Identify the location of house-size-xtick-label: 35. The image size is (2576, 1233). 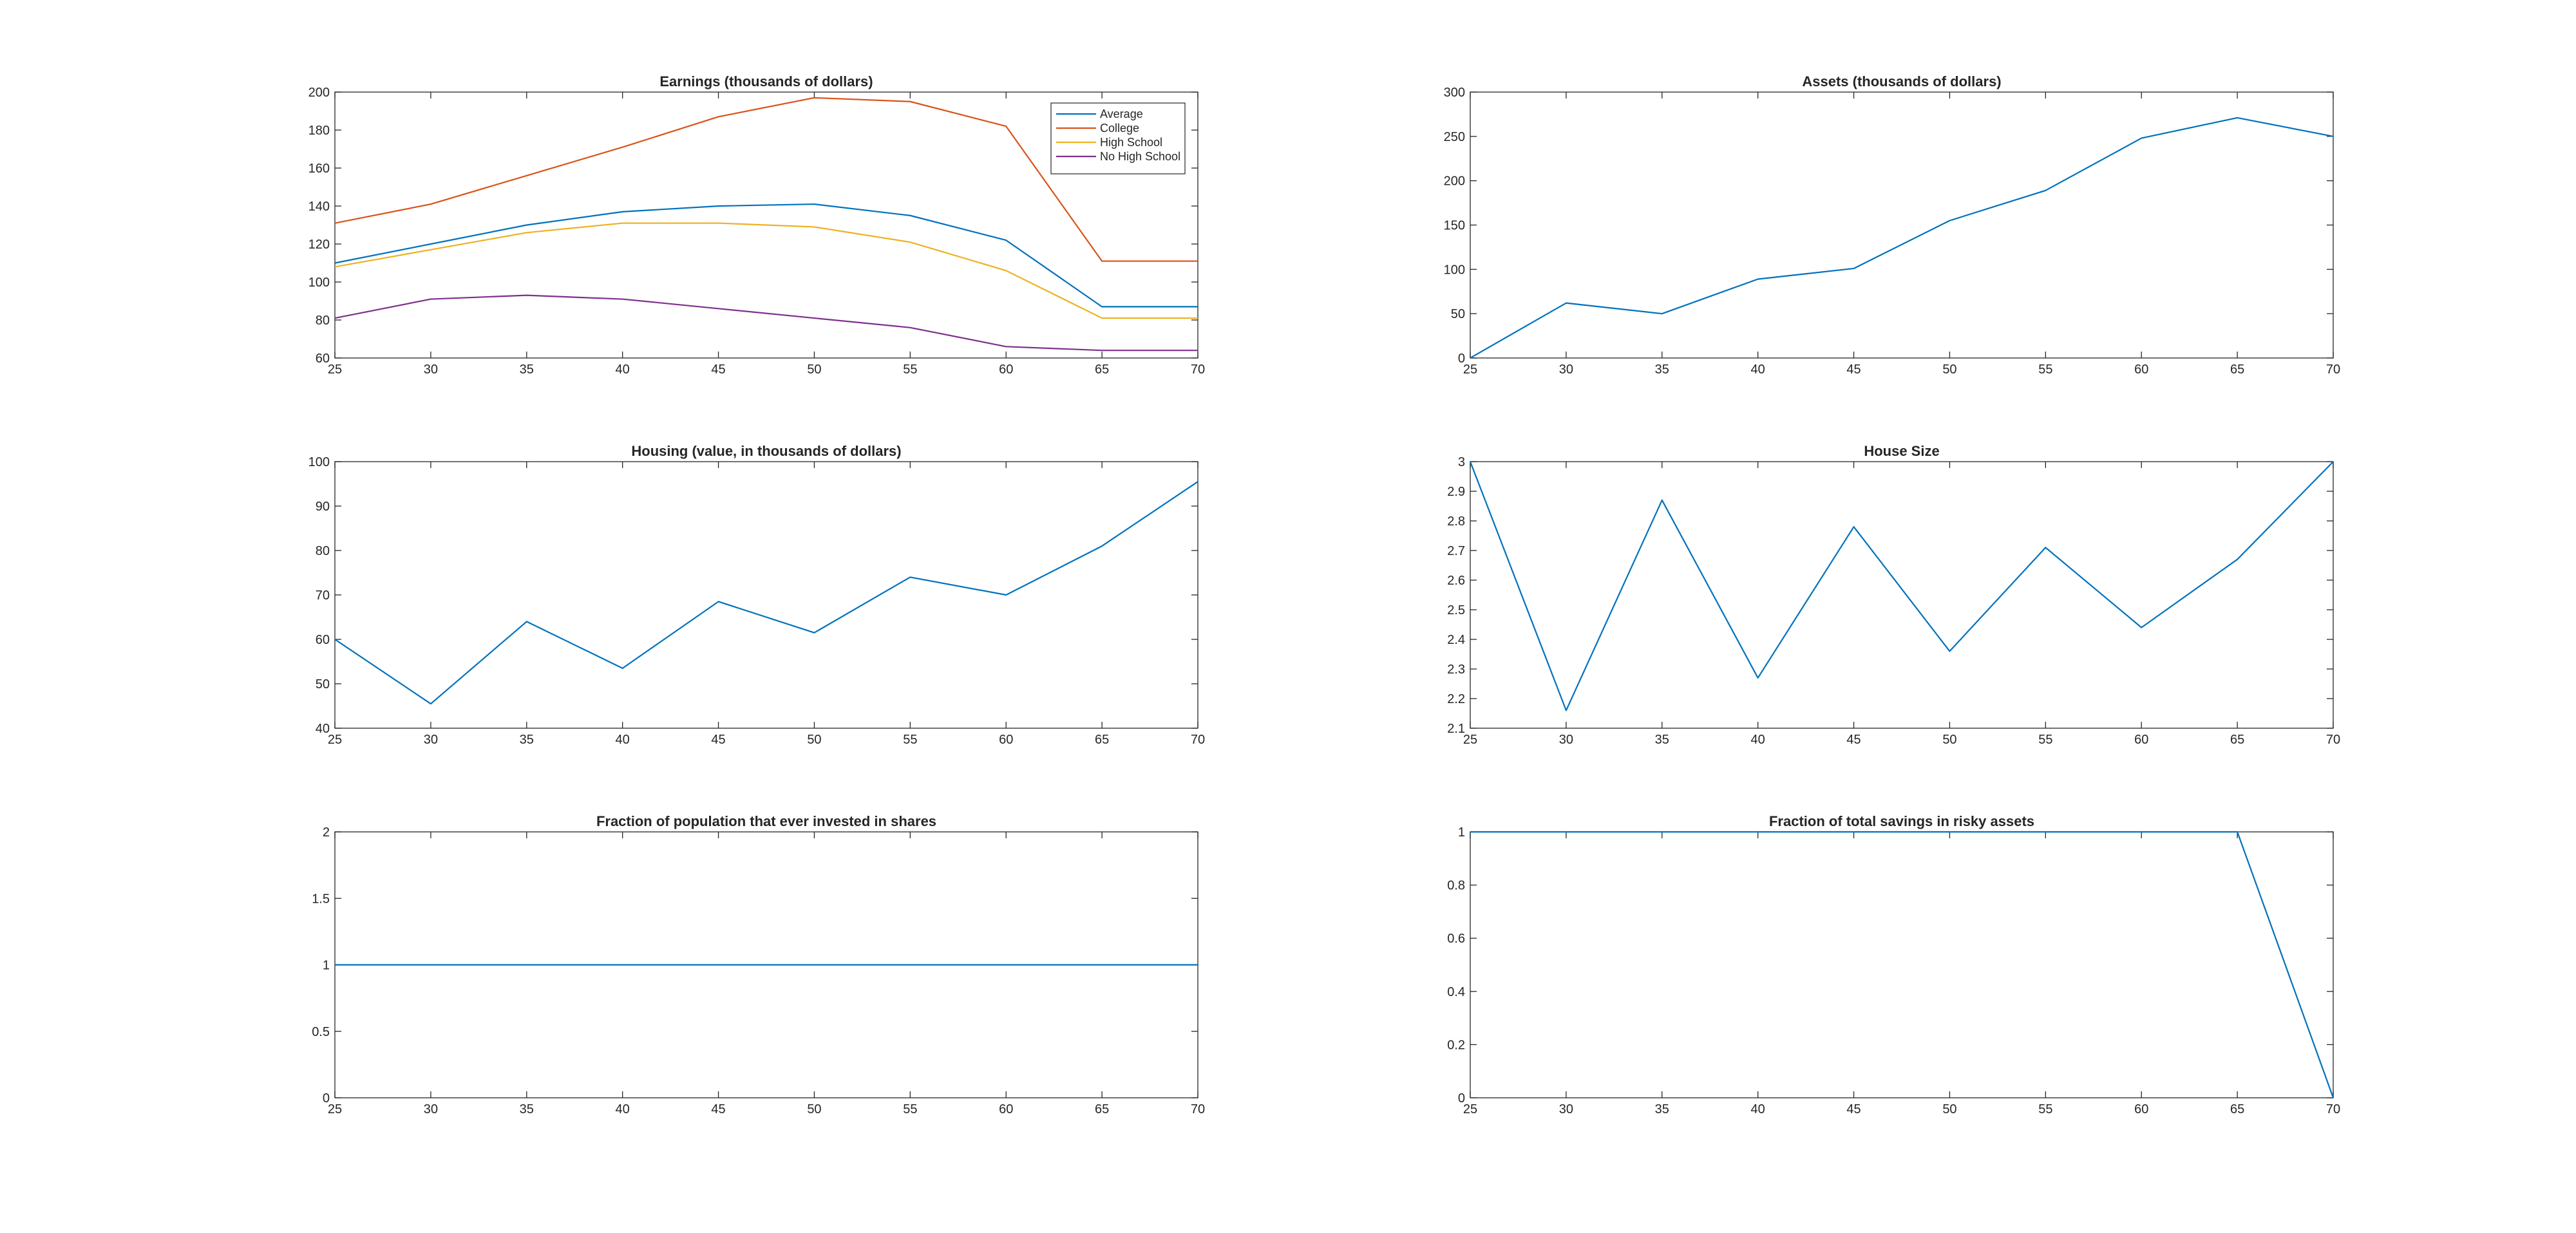
(1662, 740).